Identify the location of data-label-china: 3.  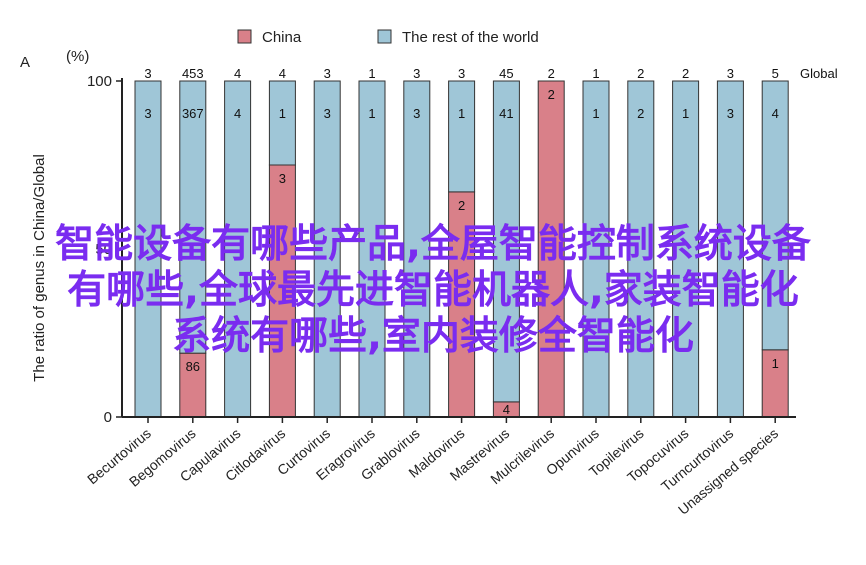
(282, 178).